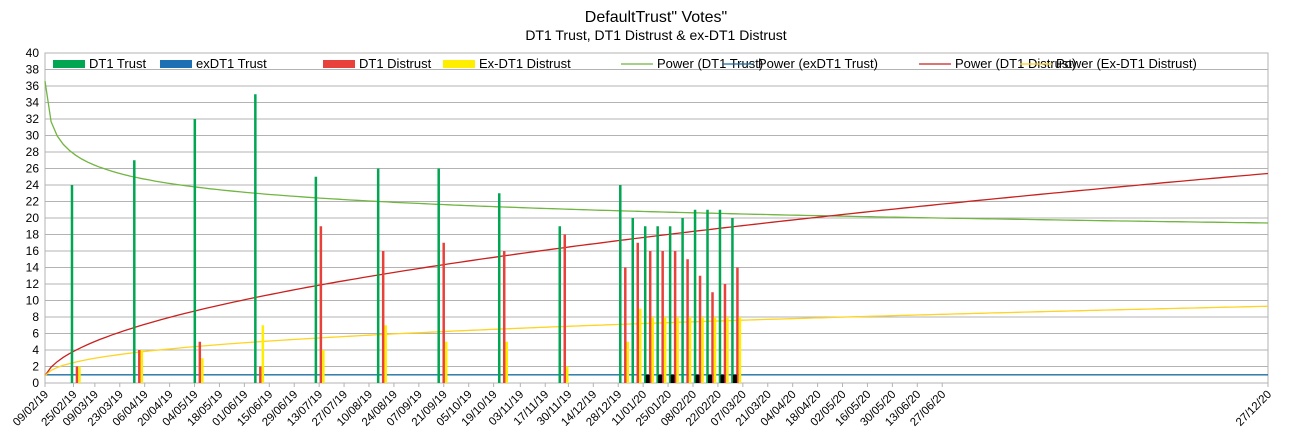  What do you see at coordinates (117, 63) in the screenshot?
I see `legend-label-dt1-trust: DT1 Trust` at bounding box center [117, 63].